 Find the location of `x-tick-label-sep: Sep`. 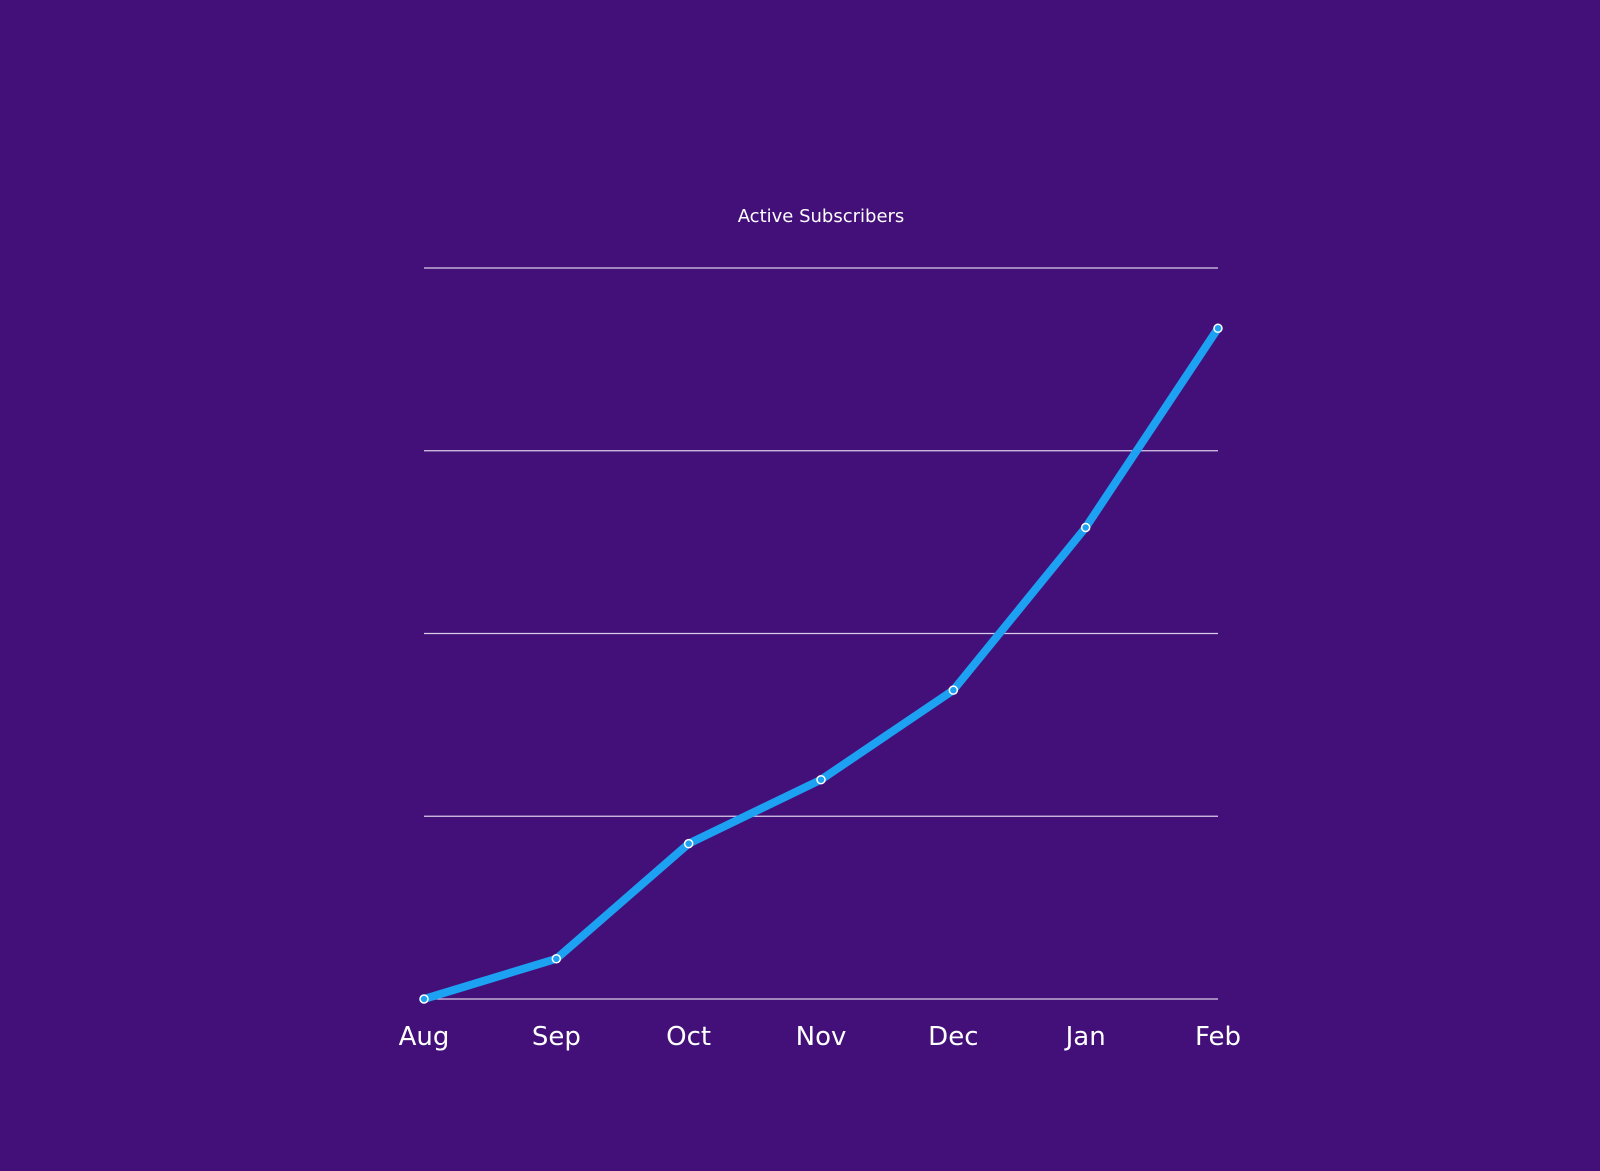

x-tick-label-sep: Sep is located at coordinates (556, 1037).